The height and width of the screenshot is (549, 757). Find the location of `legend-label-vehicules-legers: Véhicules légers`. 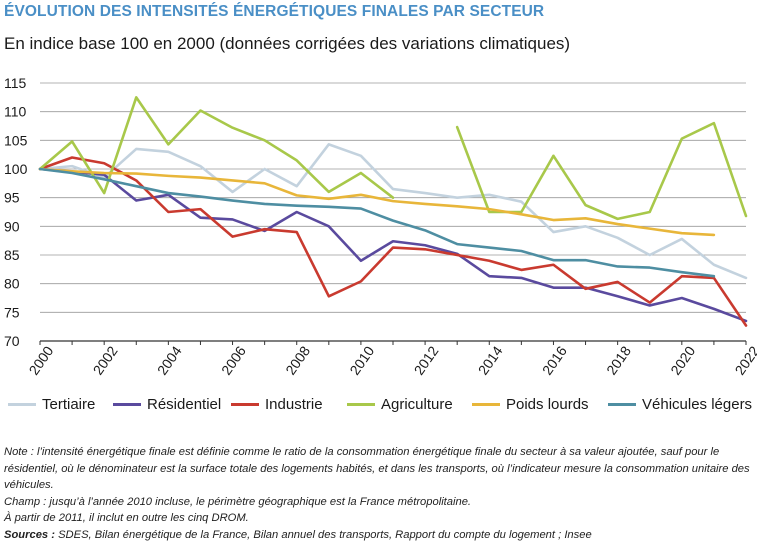

legend-label-vehicules-legers: Véhicules légers is located at coordinates (697, 404).